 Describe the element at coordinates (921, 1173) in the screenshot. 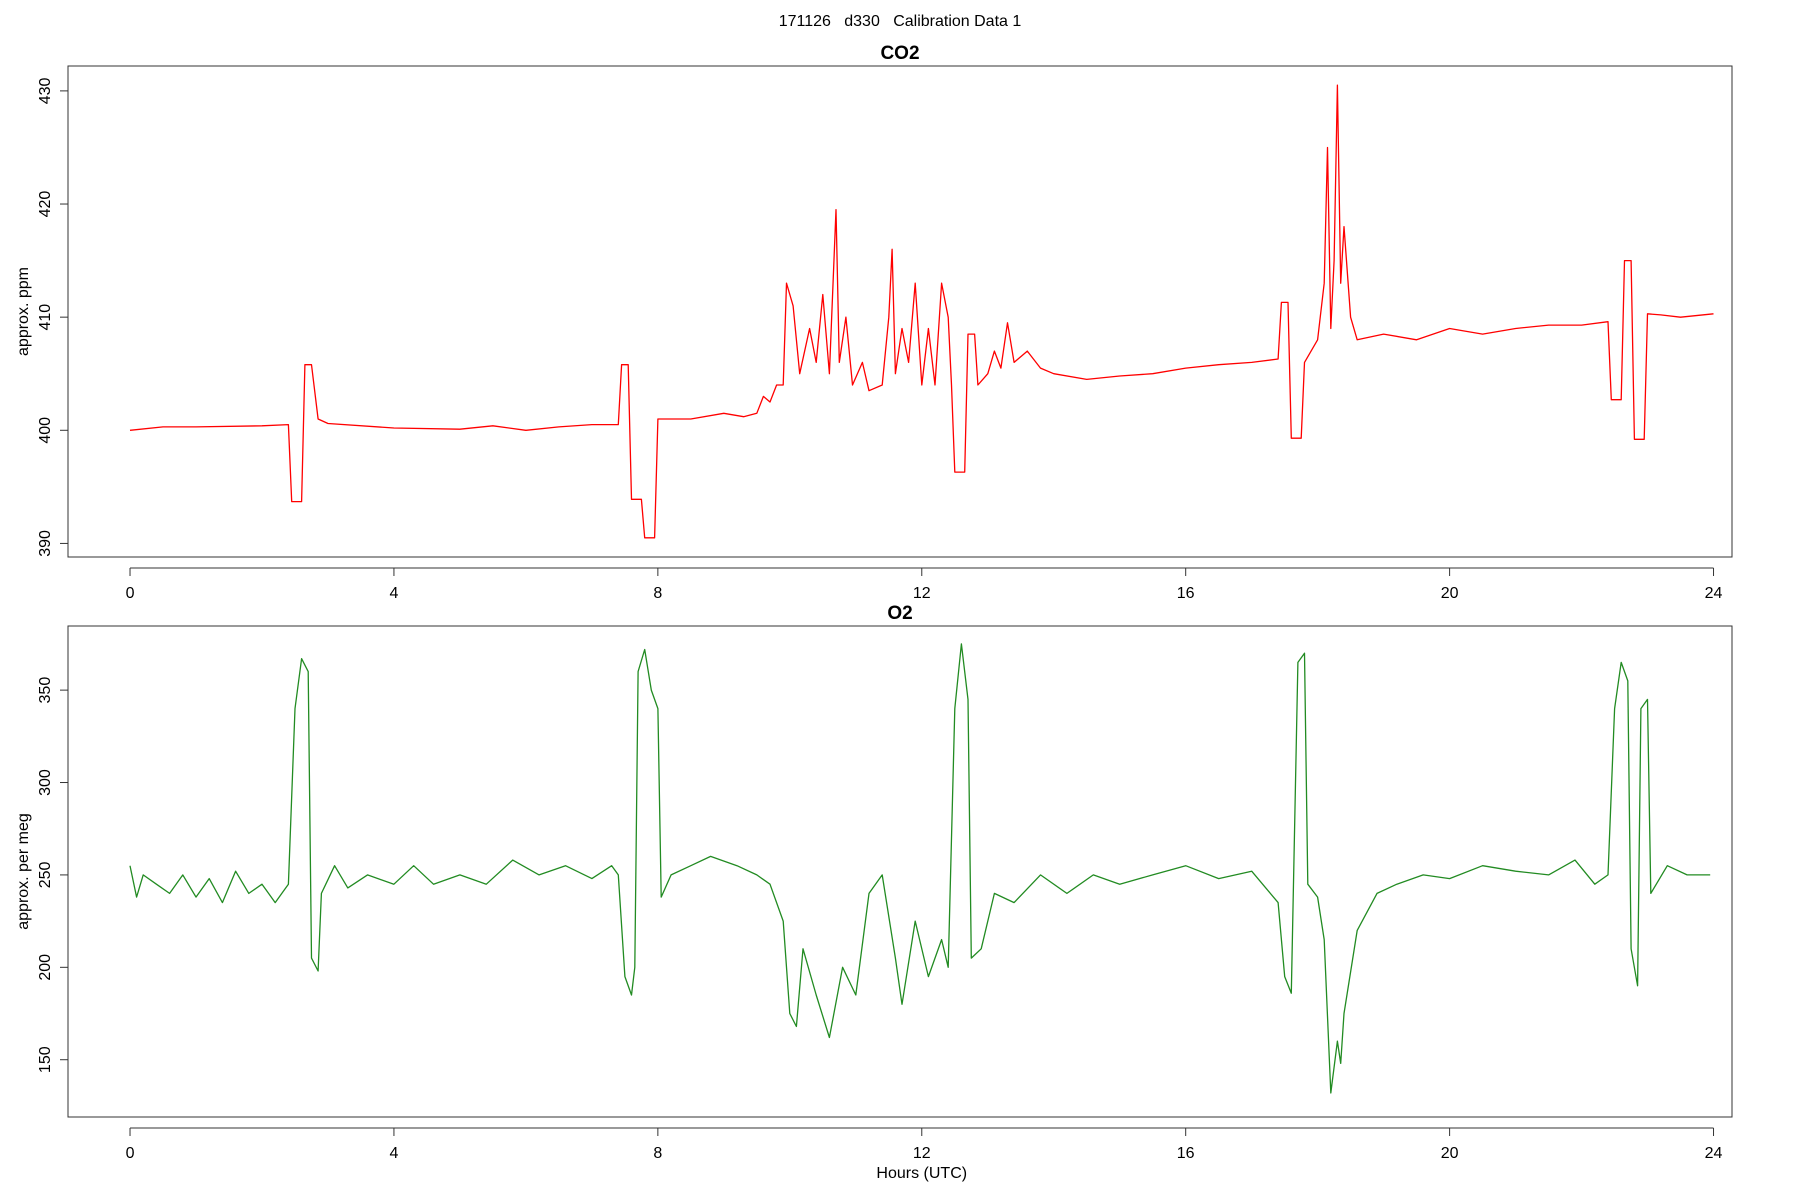

I see `x-axis-label: Hours (UTC)` at that location.